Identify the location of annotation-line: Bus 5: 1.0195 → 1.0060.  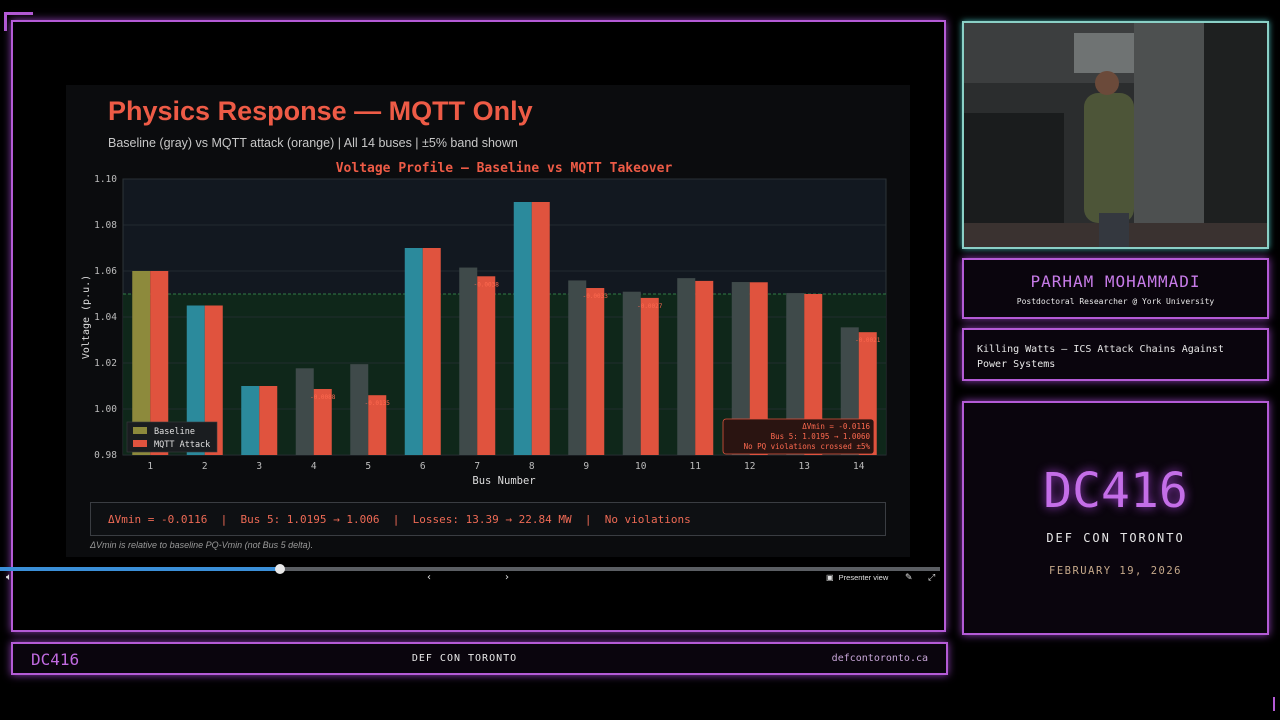
(821, 436).